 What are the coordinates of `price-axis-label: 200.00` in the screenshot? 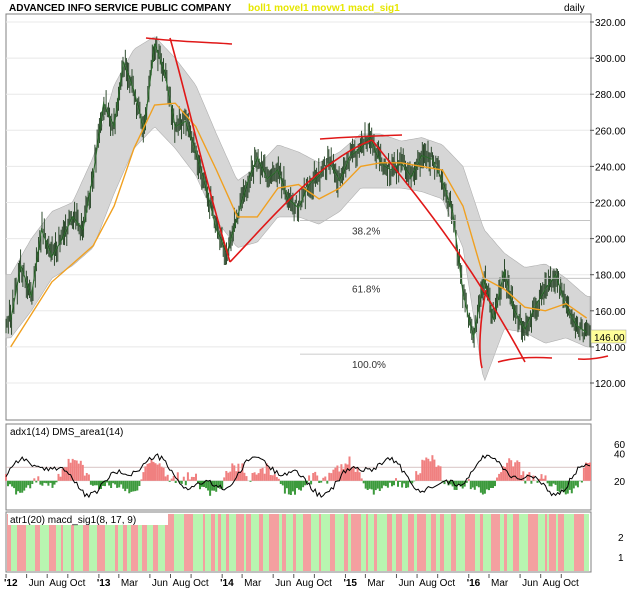 It's located at (610, 240).